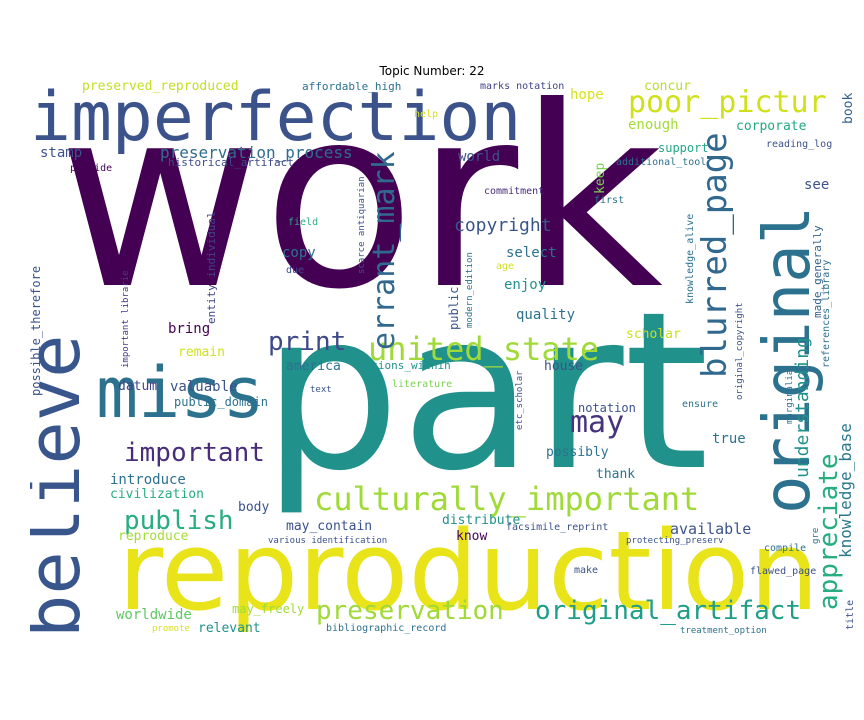  I want to click on word-reproduction: reproduction, so click(469, 571).